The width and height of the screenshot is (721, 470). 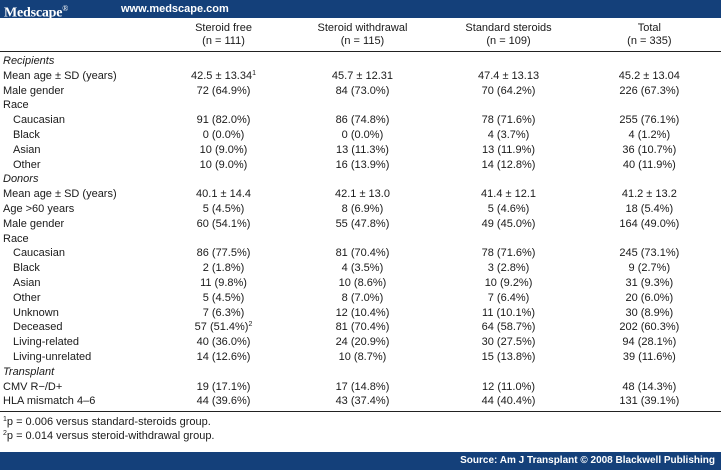 What do you see at coordinates (649, 283) in the screenshot?
I see `cell-total: 31 (9.3%)` at bounding box center [649, 283].